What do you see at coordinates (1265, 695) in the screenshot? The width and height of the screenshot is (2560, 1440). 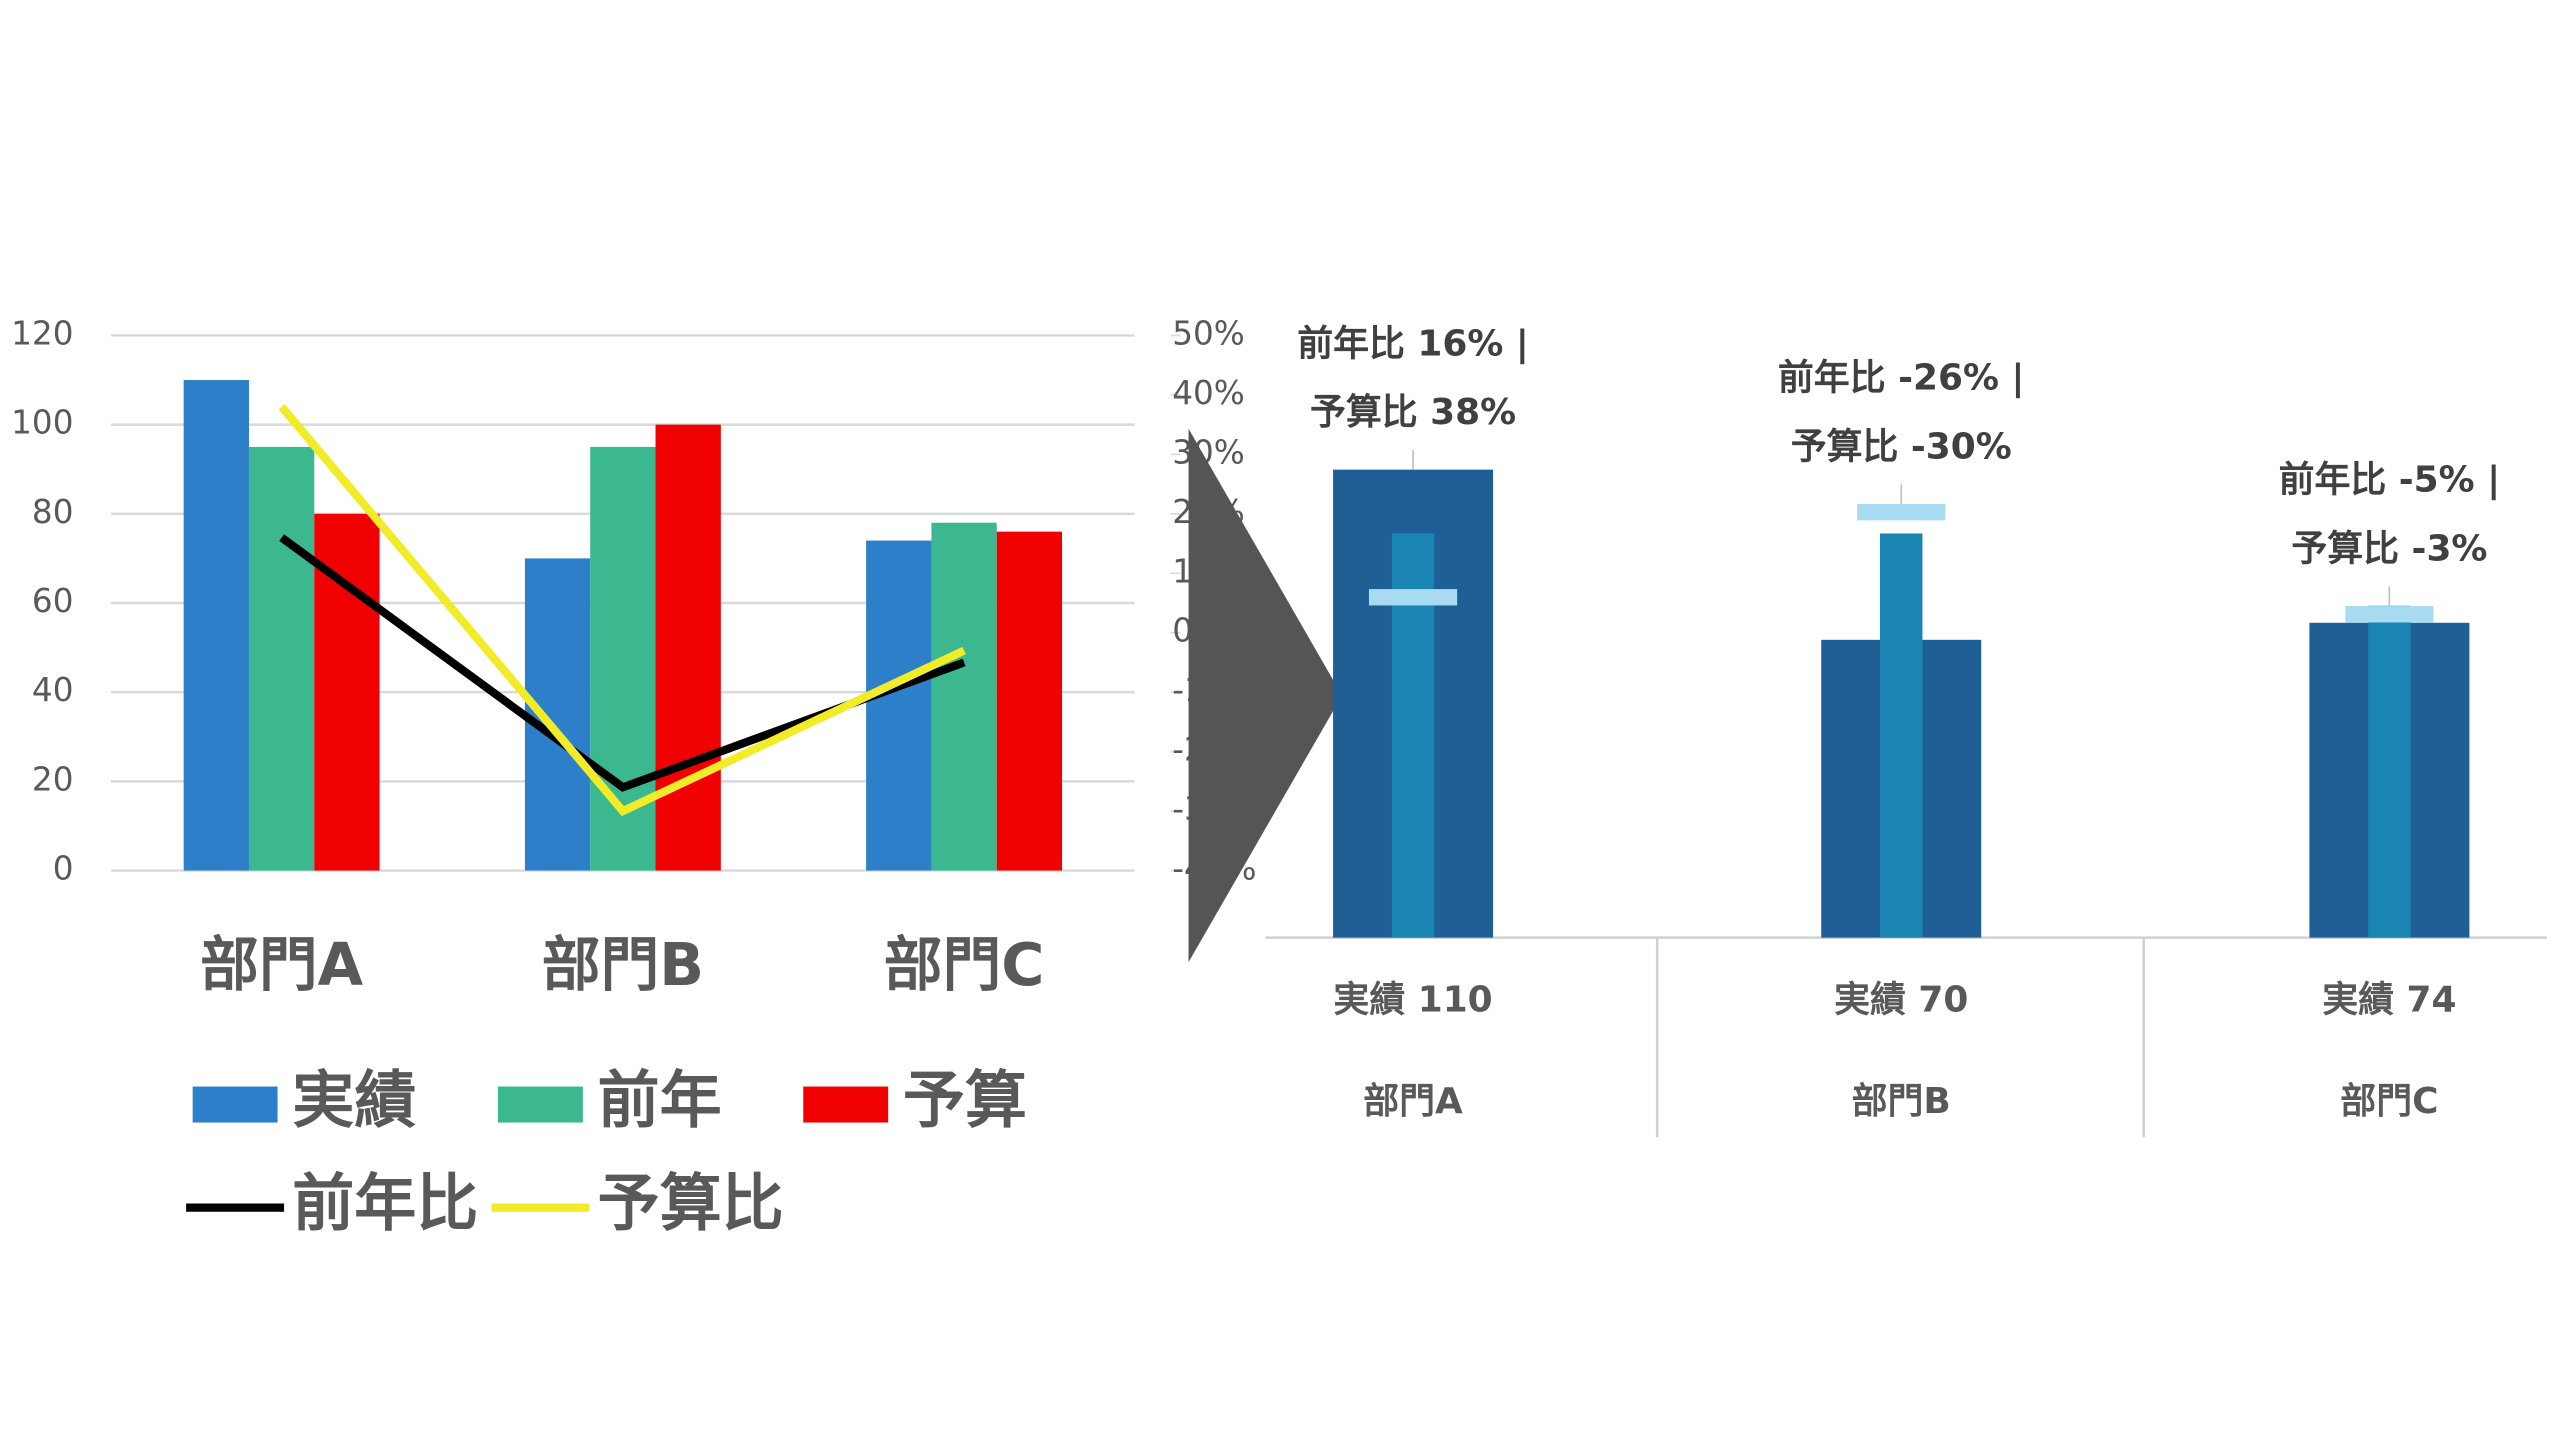 I see `arrow` at bounding box center [1265, 695].